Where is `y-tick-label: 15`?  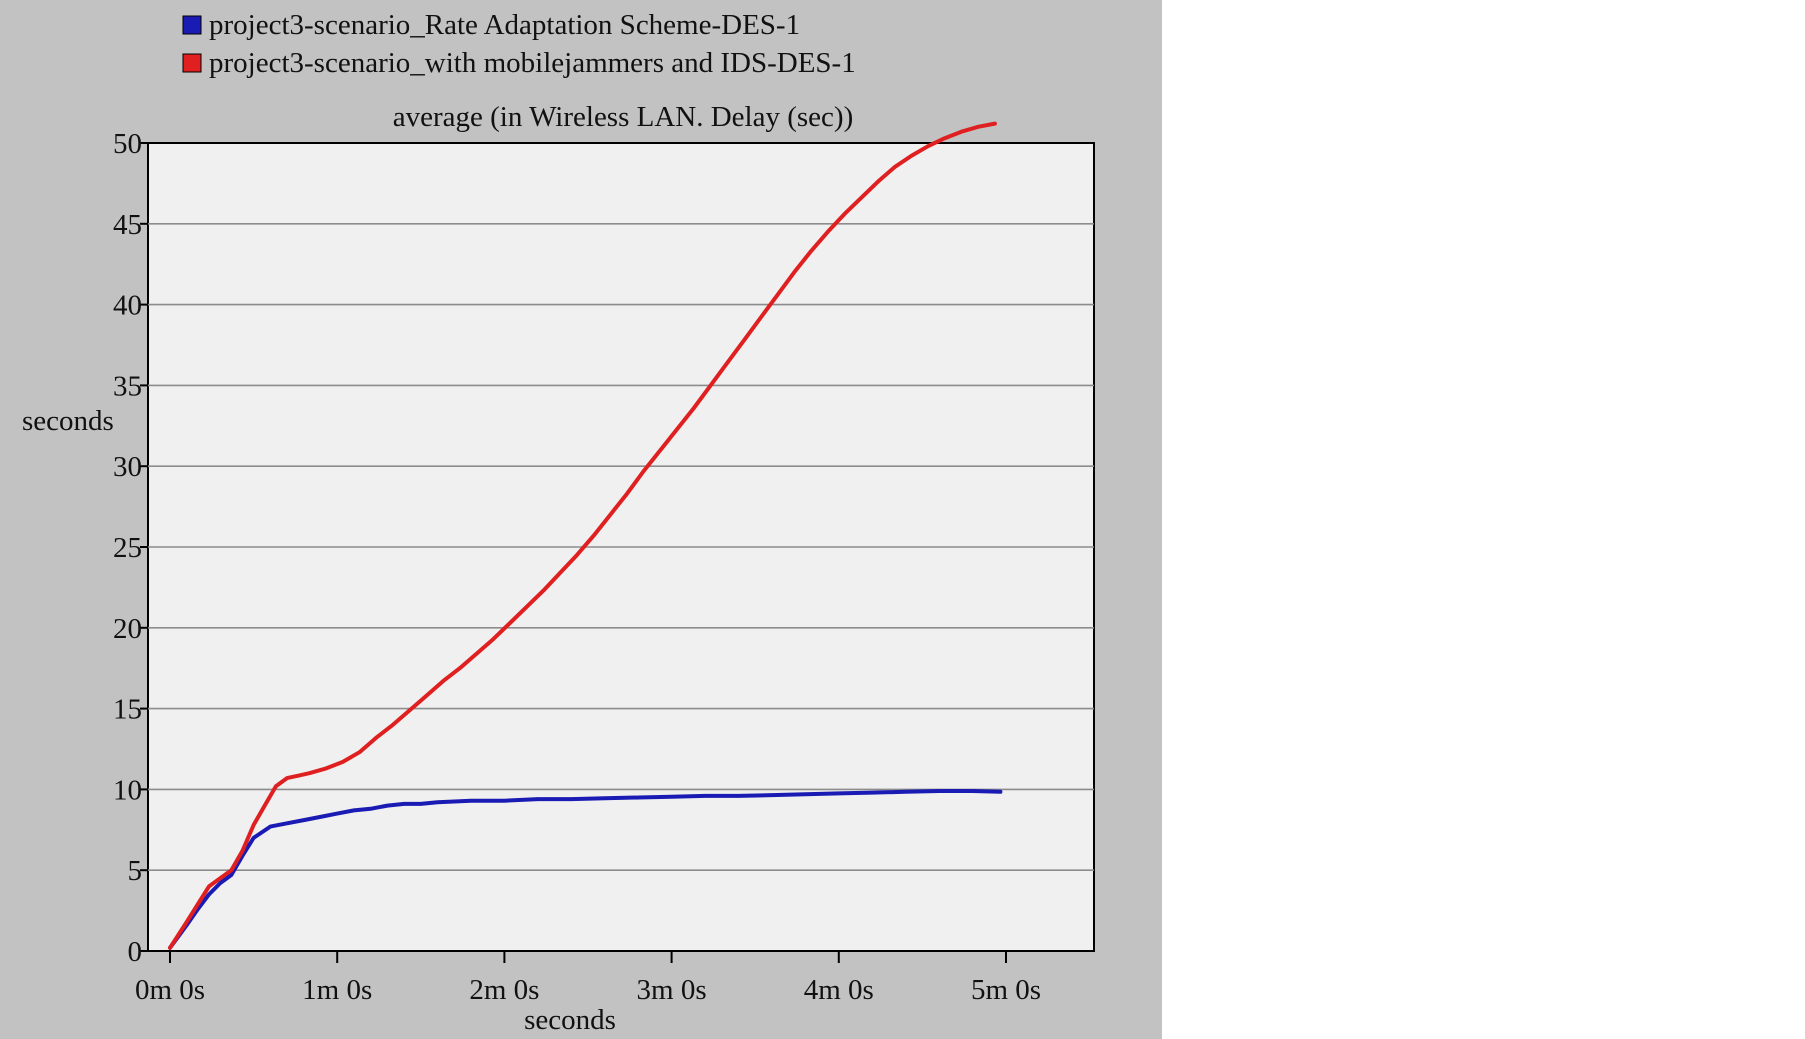 y-tick-label: 15 is located at coordinates (127, 710).